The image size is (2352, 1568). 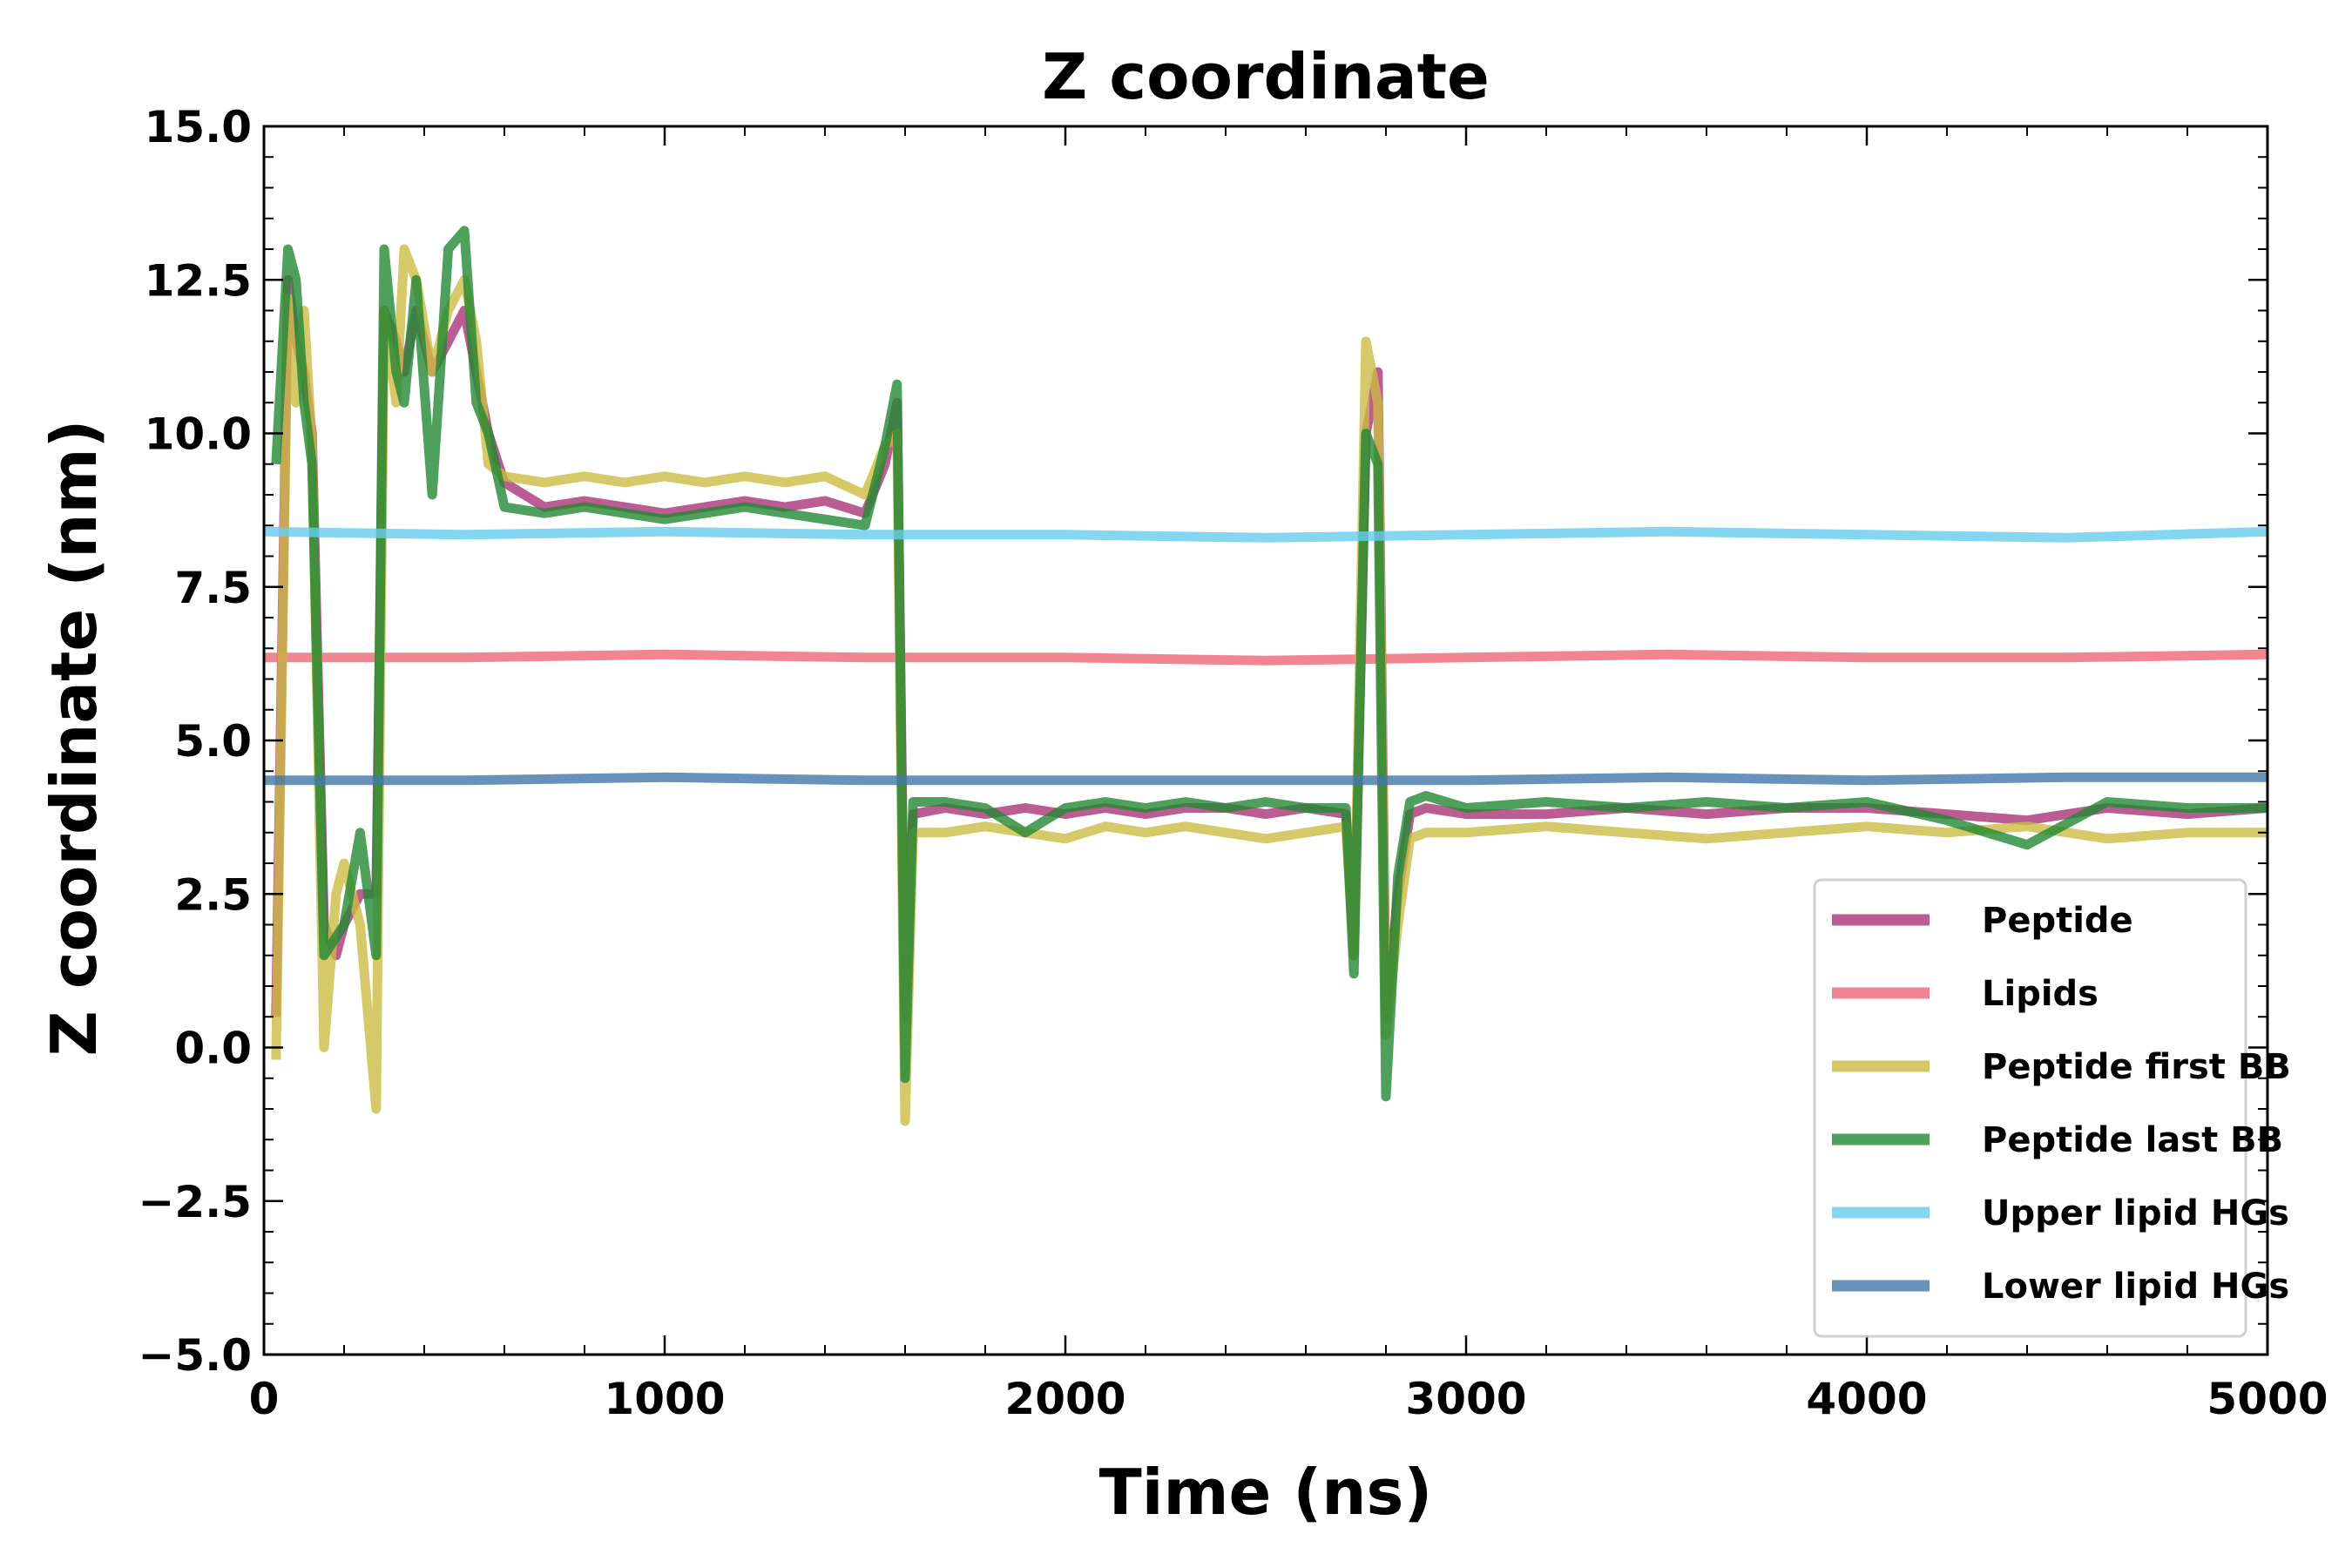 I want to click on x-tick-label: 4000, so click(x=1866, y=1399).